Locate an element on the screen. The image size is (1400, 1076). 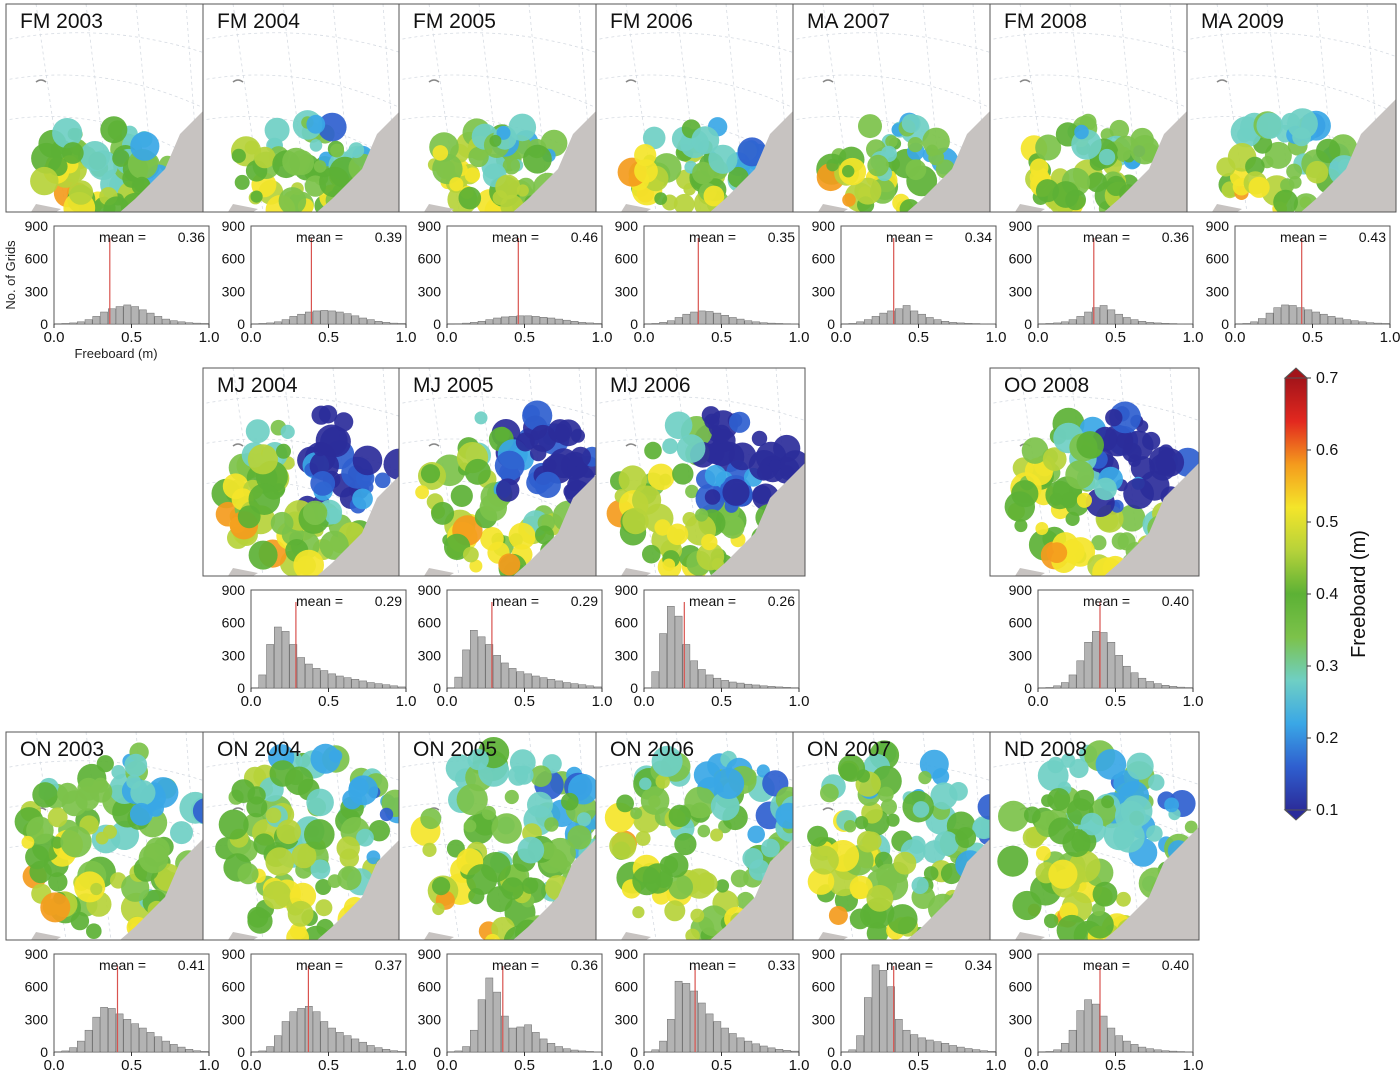
mean-label: mean = is located at coordinates (1303, 237).